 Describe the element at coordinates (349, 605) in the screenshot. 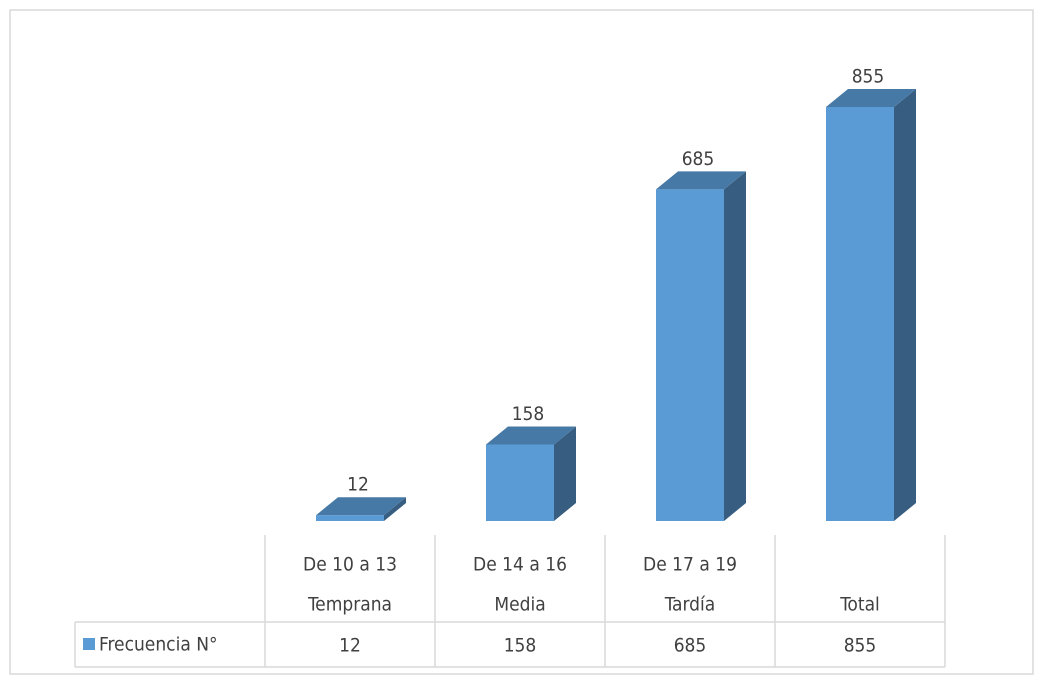

I see `x-tick-label: Temprana` at that location.